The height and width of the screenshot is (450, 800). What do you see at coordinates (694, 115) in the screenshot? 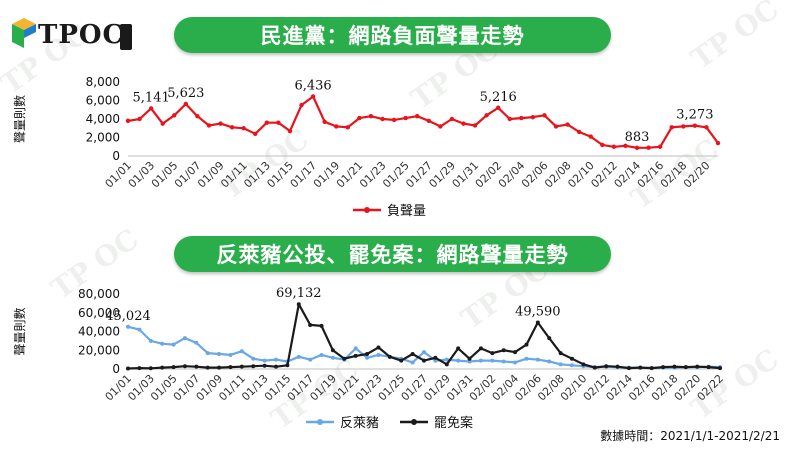
I see `data-label: 3,273` at bounding box center [694, 115].